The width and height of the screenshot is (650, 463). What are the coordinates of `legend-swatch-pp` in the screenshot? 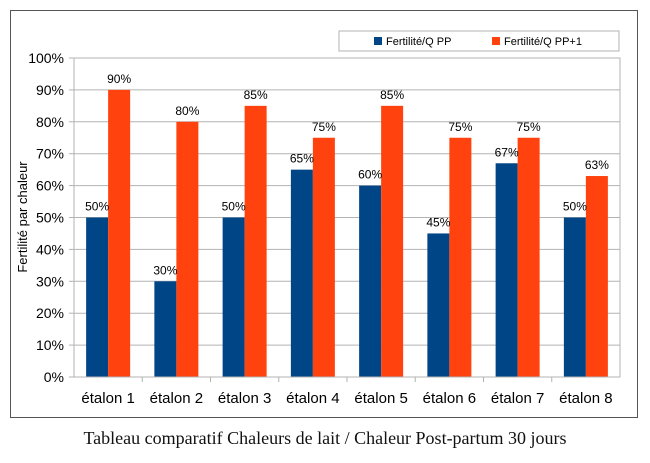 It's located at (378, 41).